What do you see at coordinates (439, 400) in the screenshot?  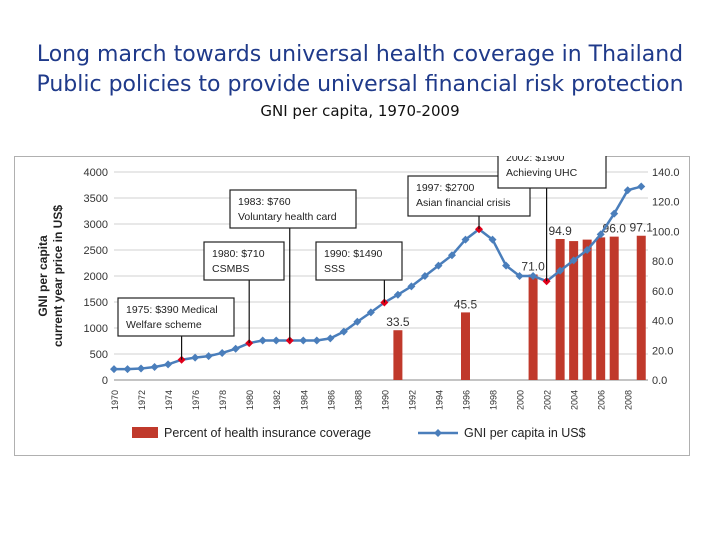 I see `x-tick-label: 1994` at bounding box center [439, 400].